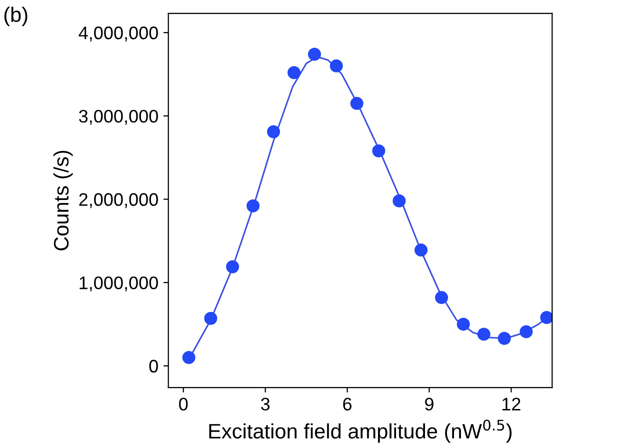 This screenshot has height=448, width=619. Describe the element at coordinates (16, 16) in the screenshot. I see `text: (b)` at that location.